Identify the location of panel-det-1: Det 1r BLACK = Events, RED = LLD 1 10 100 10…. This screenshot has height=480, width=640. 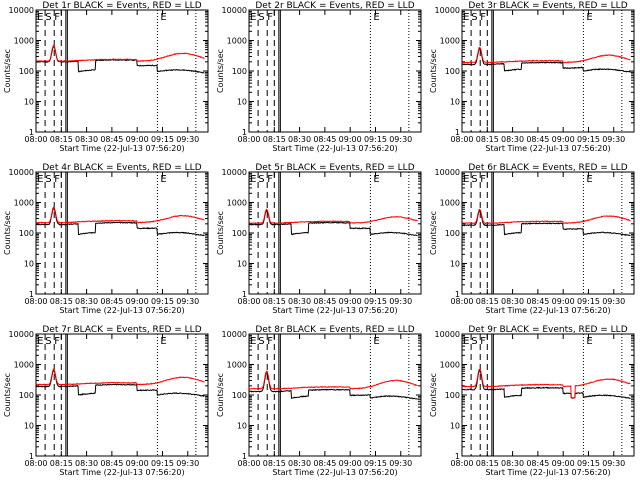
(106, 77).